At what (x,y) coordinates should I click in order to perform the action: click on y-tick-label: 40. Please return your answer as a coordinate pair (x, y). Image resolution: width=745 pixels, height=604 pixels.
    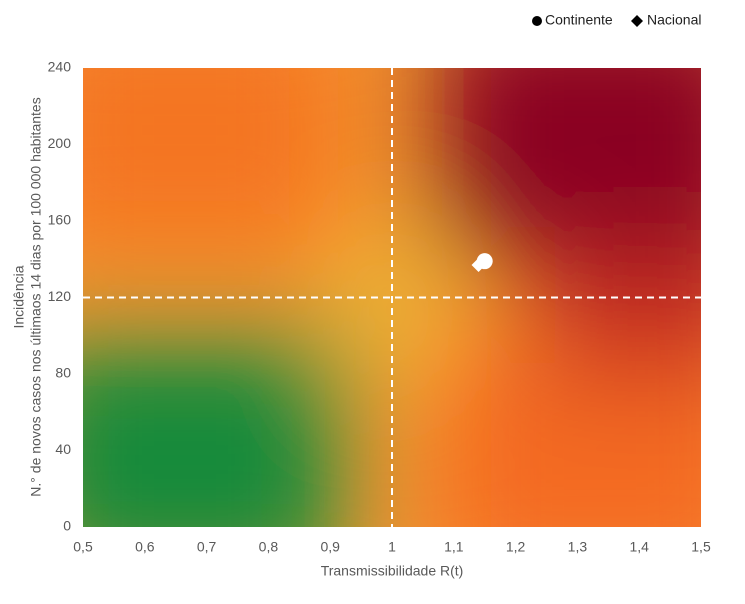
    Looking at the image, I should click on (63, 449).